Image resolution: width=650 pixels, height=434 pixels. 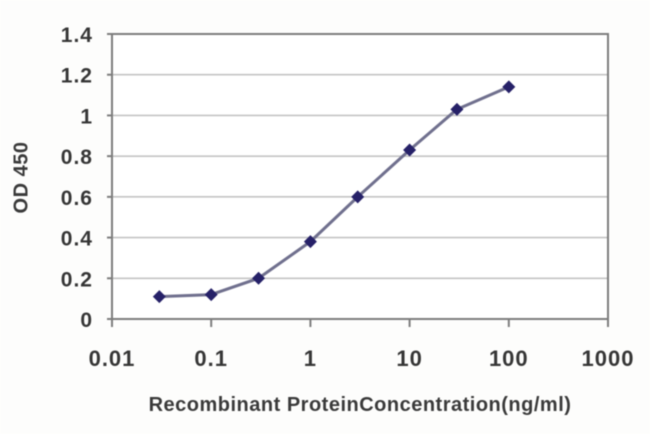 I want to click on x-tick-label: 1000, so click(x=608, y=358).